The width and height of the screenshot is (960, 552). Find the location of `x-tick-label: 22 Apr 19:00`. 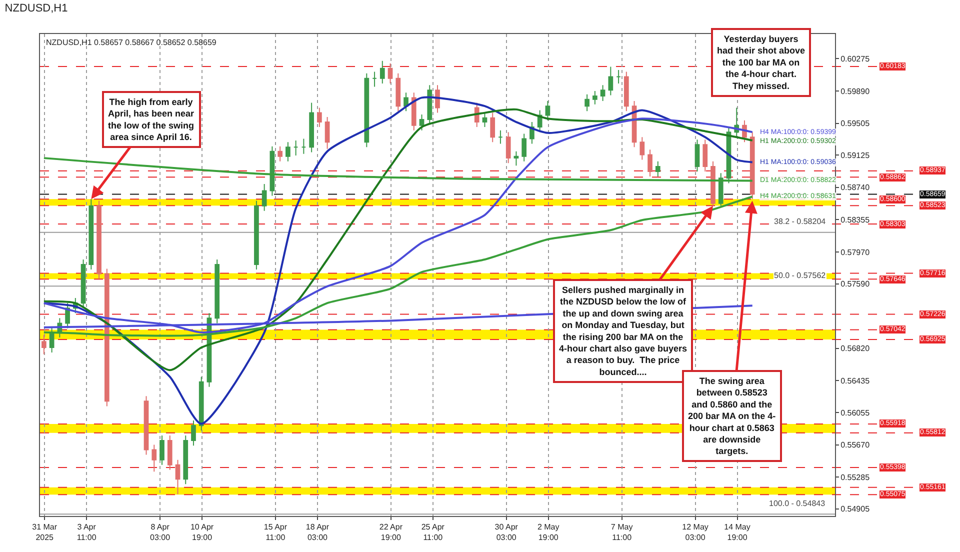

x-tick-label: 22 Apr 19:00 is located at coordinates (391, 532).